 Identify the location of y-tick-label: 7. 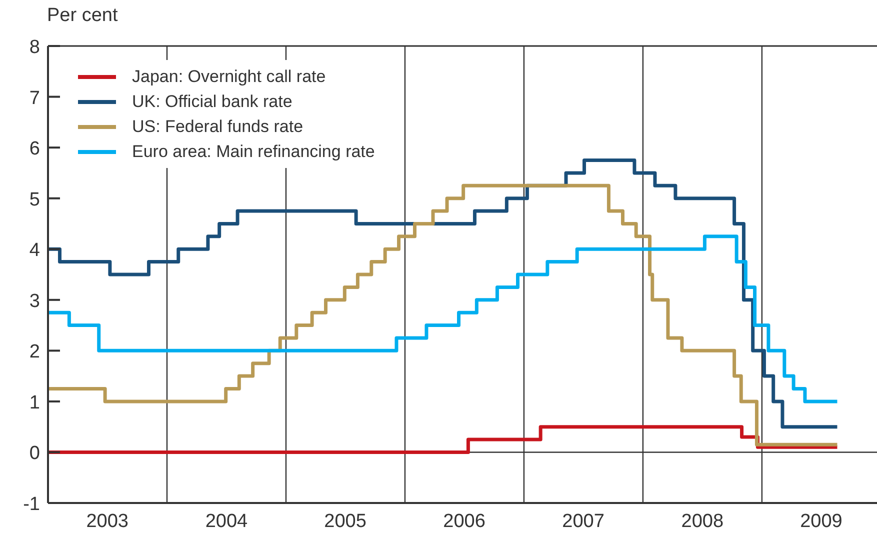
(34, 98).